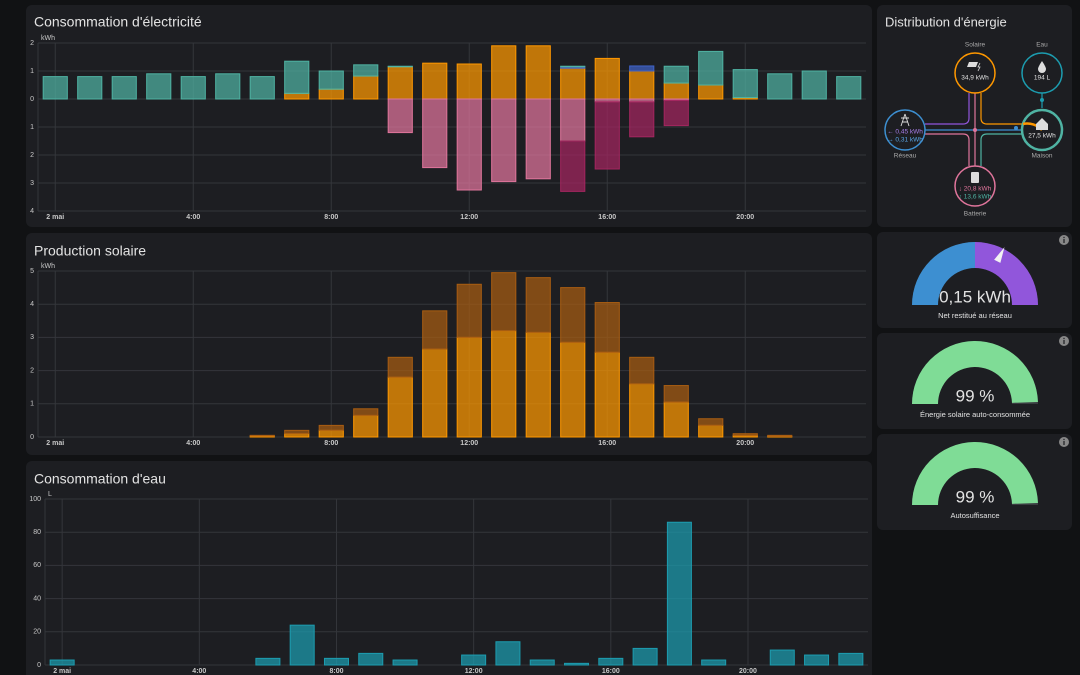 Image resolution: width=1080 pixels, height=675 pixels. Describe the element at coordinates (90, 251) in the screenshot. I see `chart-title: Production solaire` at that location.